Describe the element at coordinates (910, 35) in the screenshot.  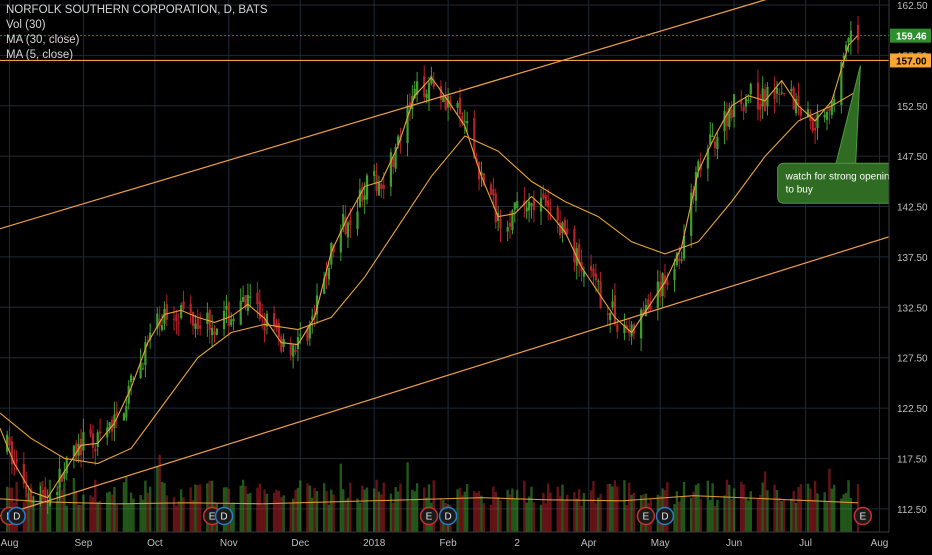
I see `last-price-tag` at that location.